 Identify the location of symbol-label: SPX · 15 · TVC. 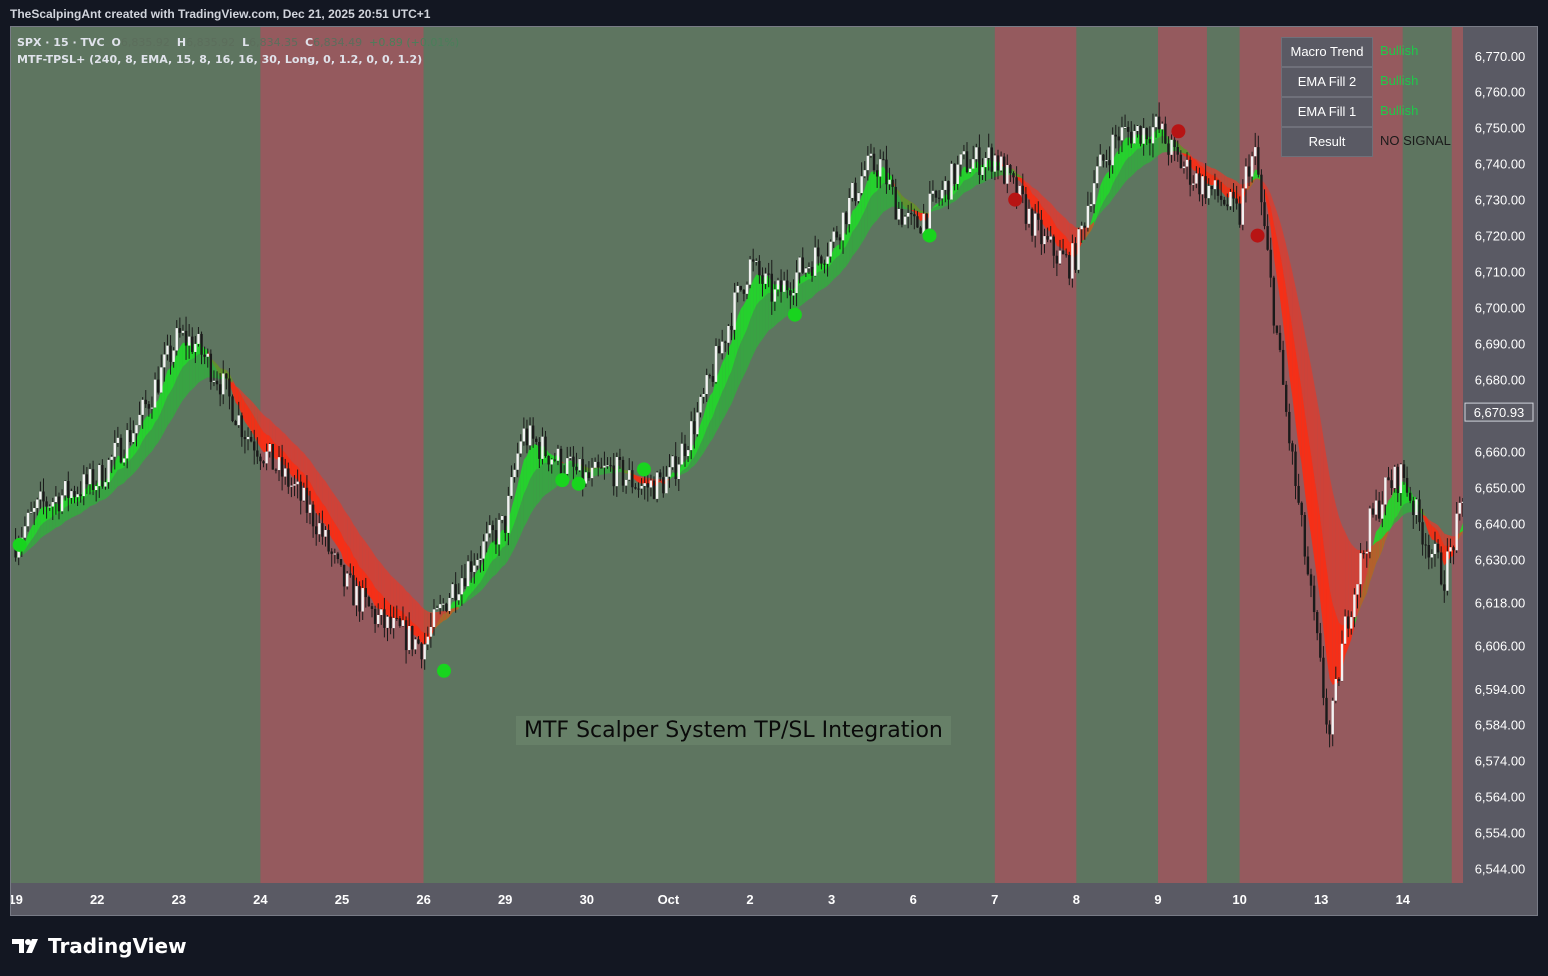
(61, 42).